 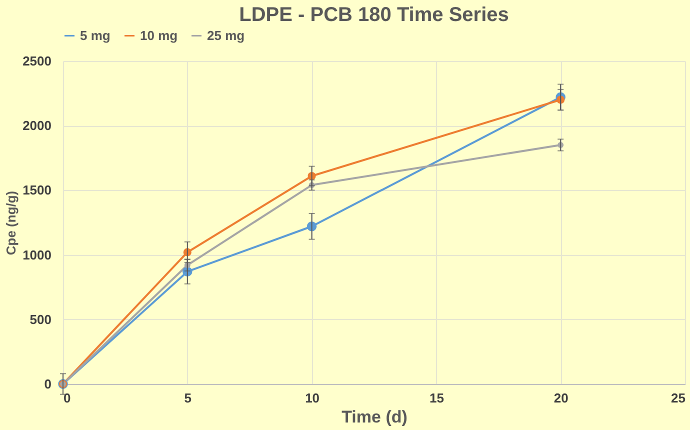 What do you see at coordinates (226, 35) in the screenshot?
I see `legend-label: 25 mg` at bounding box center [226, 35].